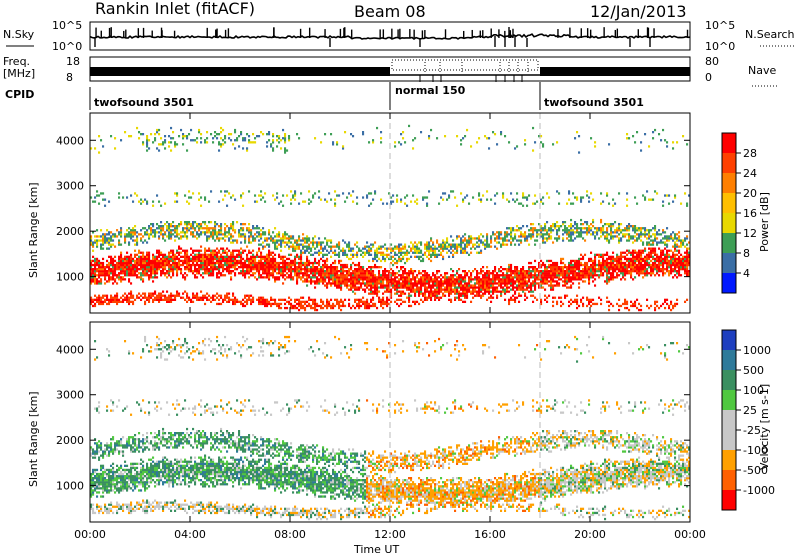 Image resolution: width=800 pixels, height=554 pixels. Describe the element at coordinates (390, 534) in the screenshot. I see `x-tick-label: 12:00` at that location.